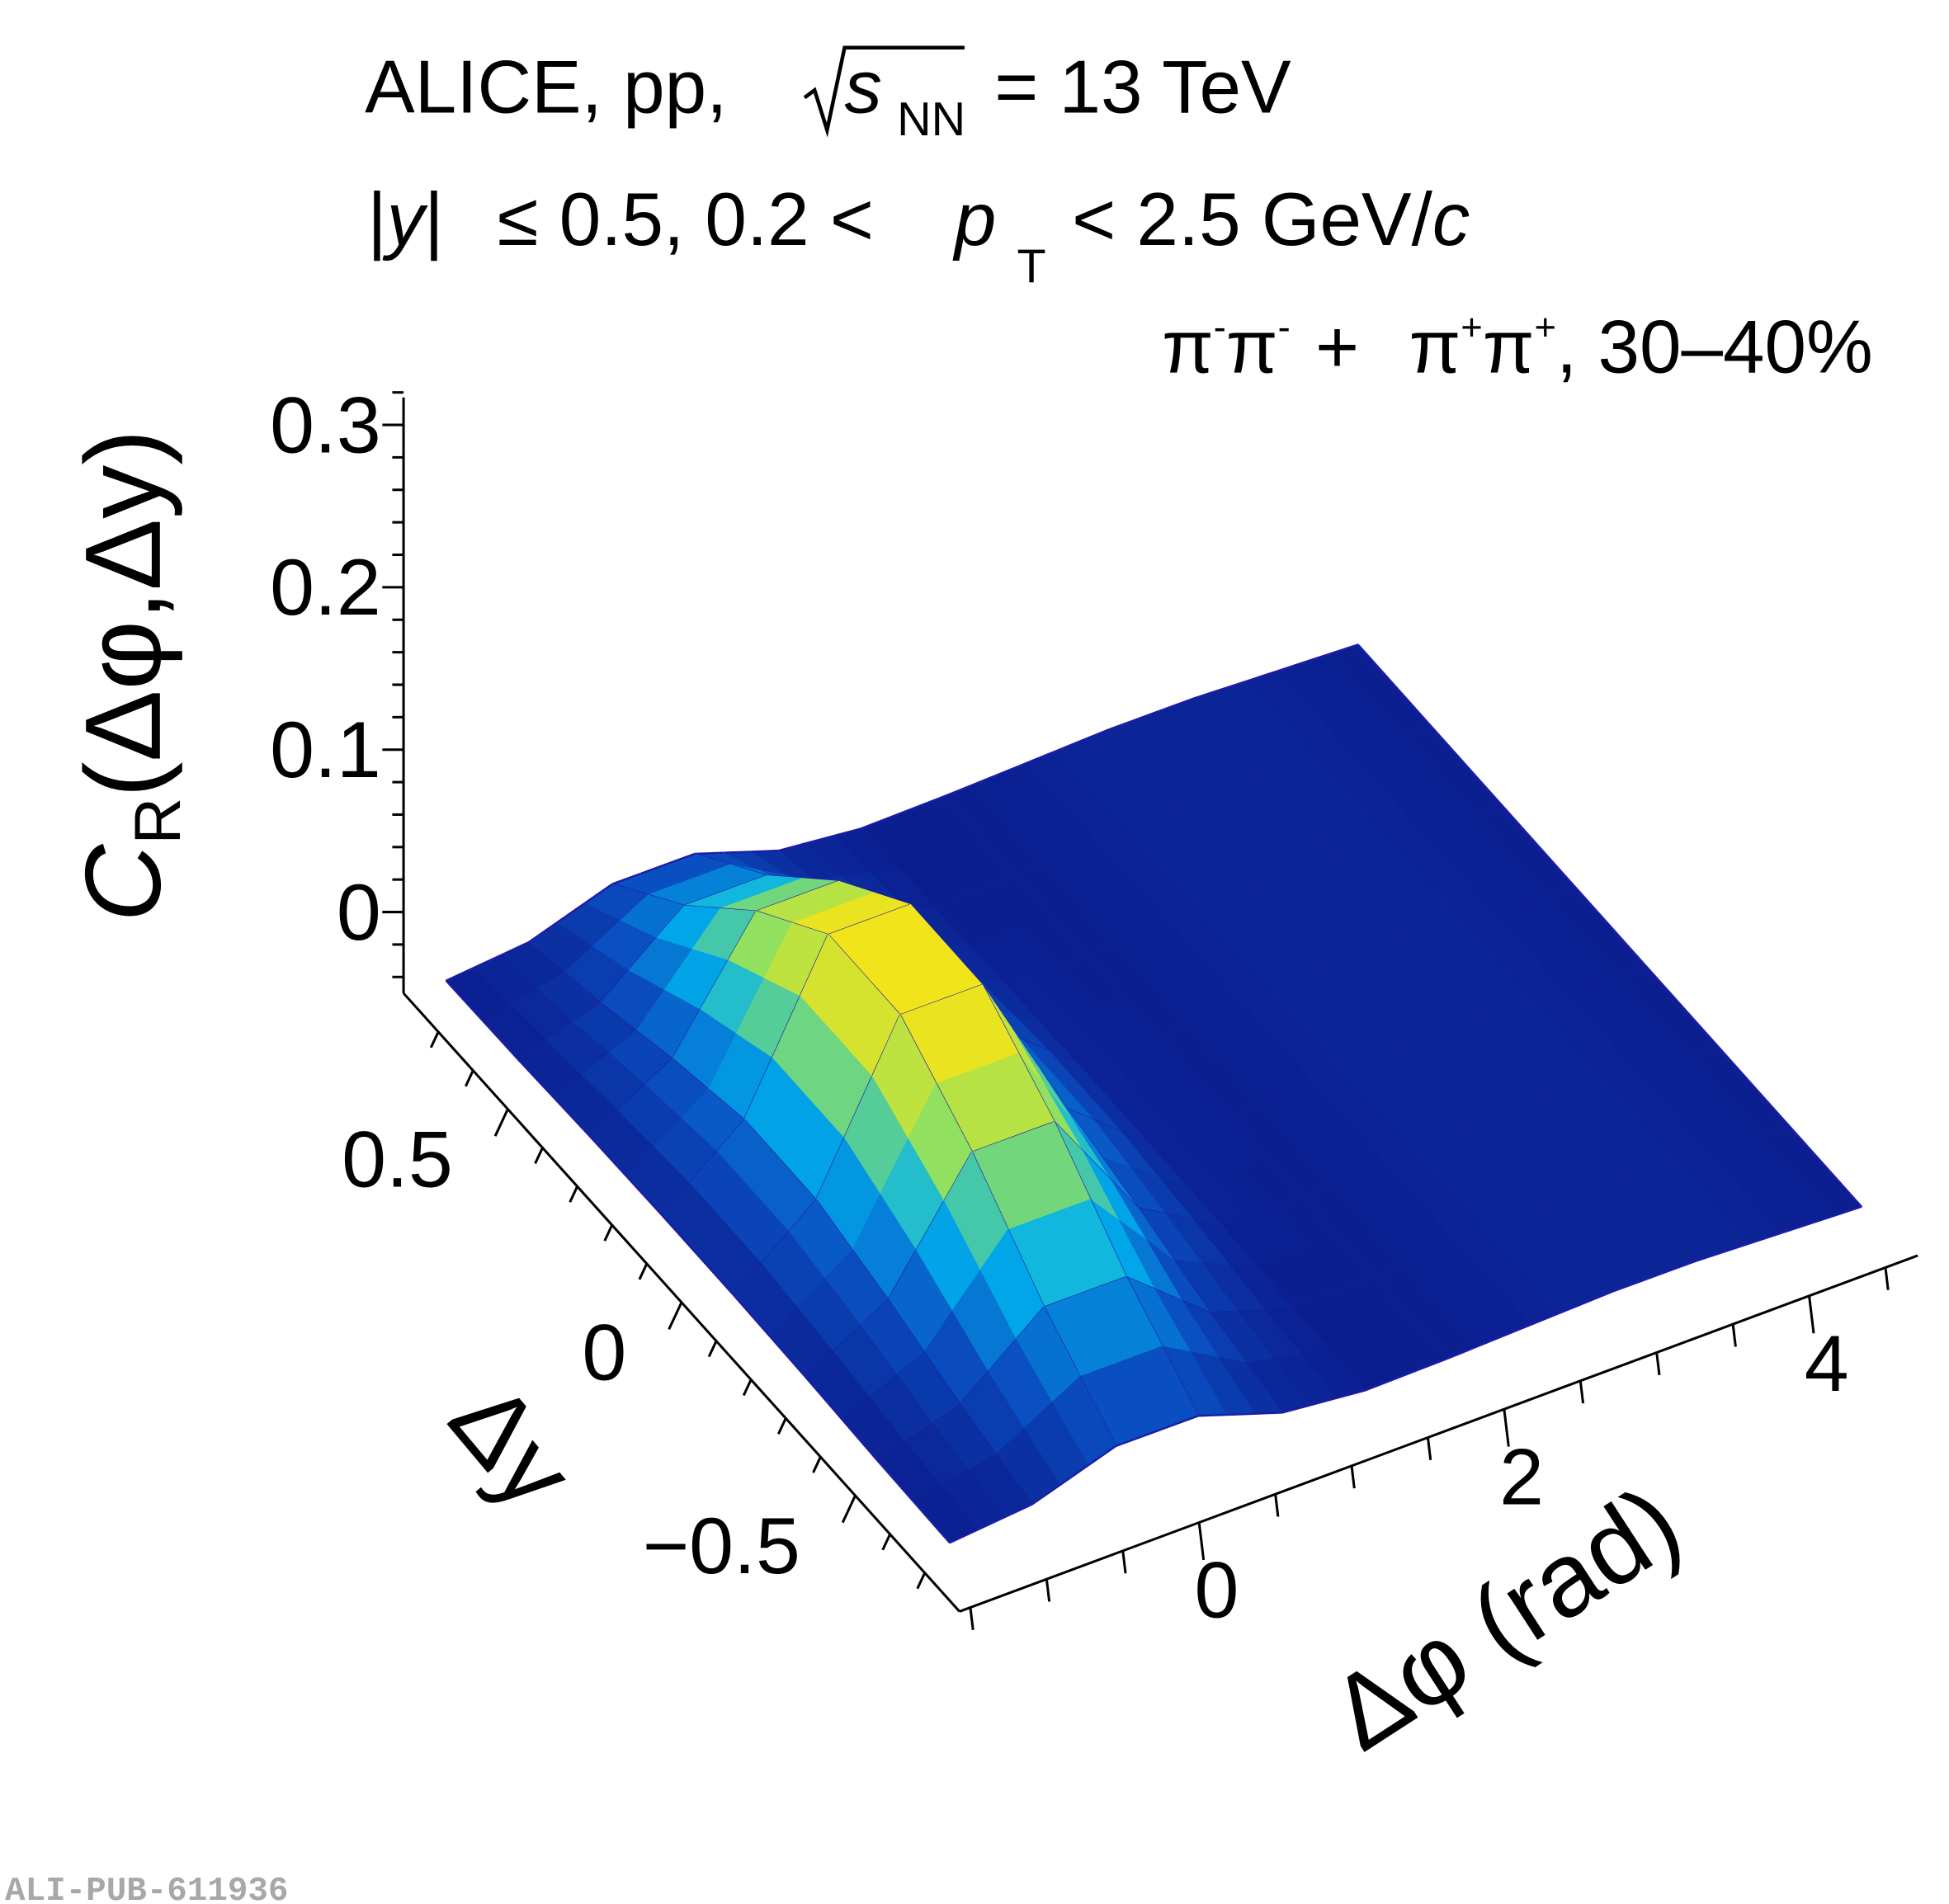 This screenshot has width=1949, height=1904. What do you see at coordinates (604, 1352) in the screenshot?
I see `y-tick-label: 0` at bounding box center [604, 1352].